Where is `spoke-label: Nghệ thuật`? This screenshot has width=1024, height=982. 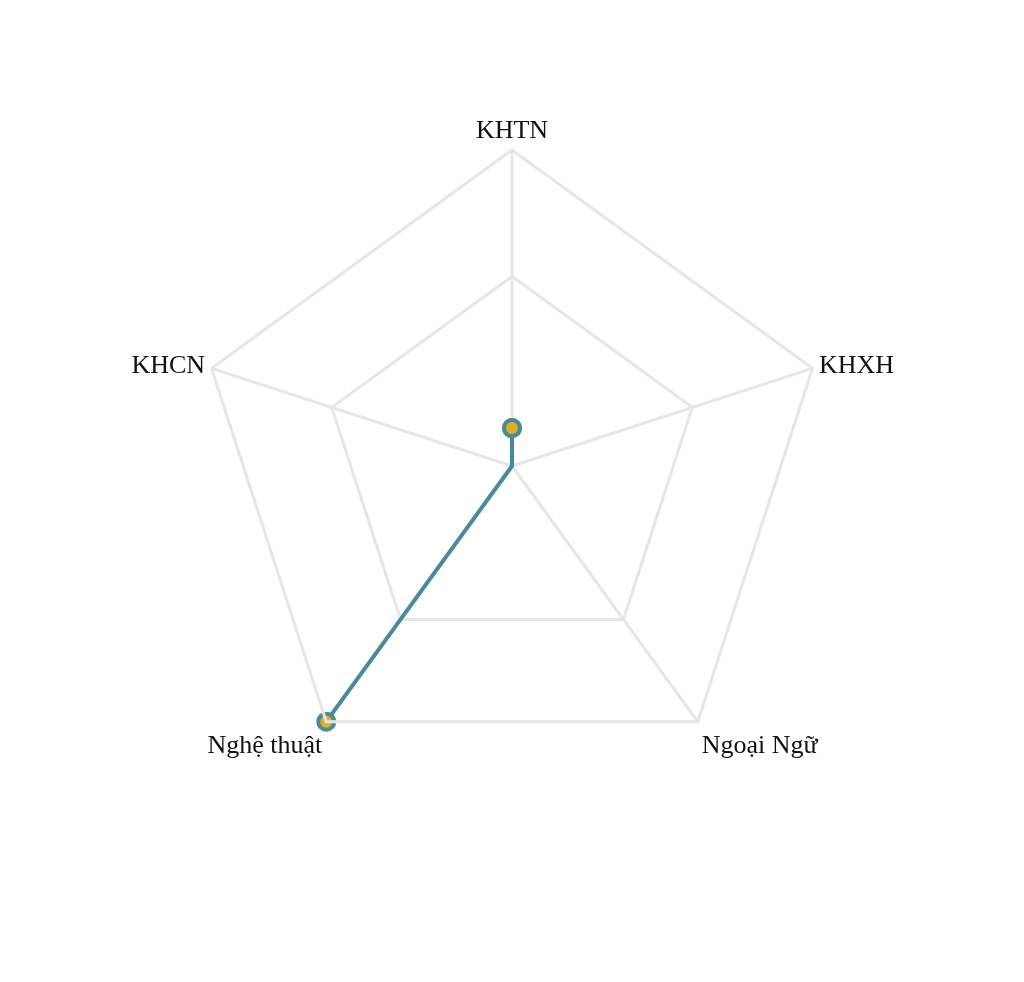 spoke-label: Nghệ thuật is located at coordinates (265, 745).